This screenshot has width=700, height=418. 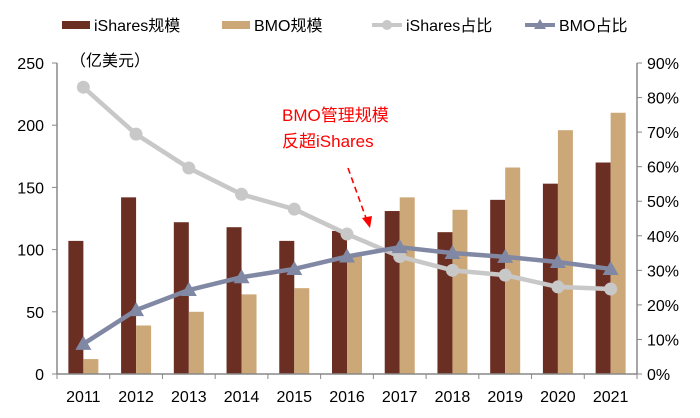 What do you see at coordinates (618, 243) in the screenshot?
I see `bar-bmo-2021` at bounding box center [618, 243].